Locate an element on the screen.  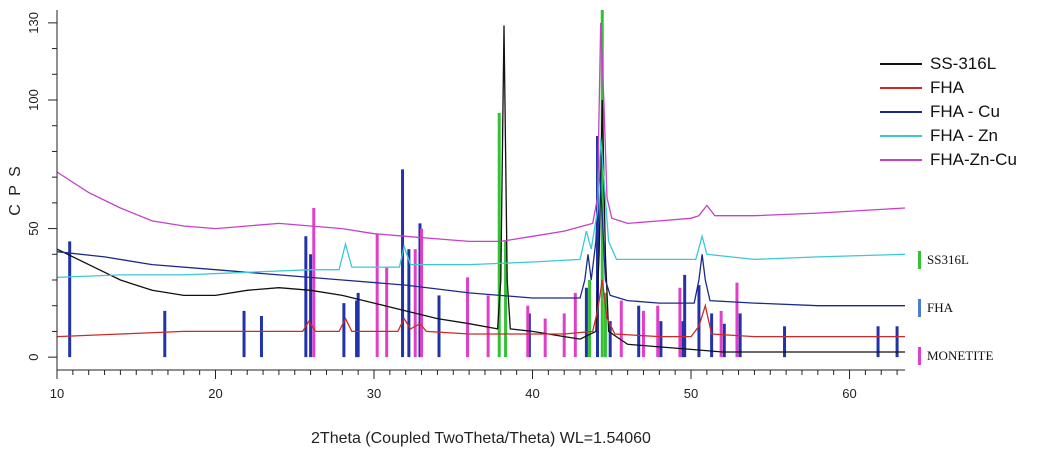
x-tick-label: 30 is located at coordinates (374, 393).